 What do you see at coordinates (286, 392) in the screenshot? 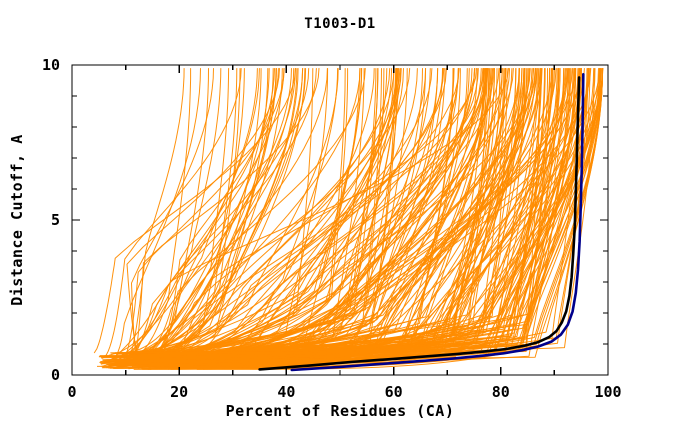
I see `x-tick-label: 40` at bounding box center [286, 392].